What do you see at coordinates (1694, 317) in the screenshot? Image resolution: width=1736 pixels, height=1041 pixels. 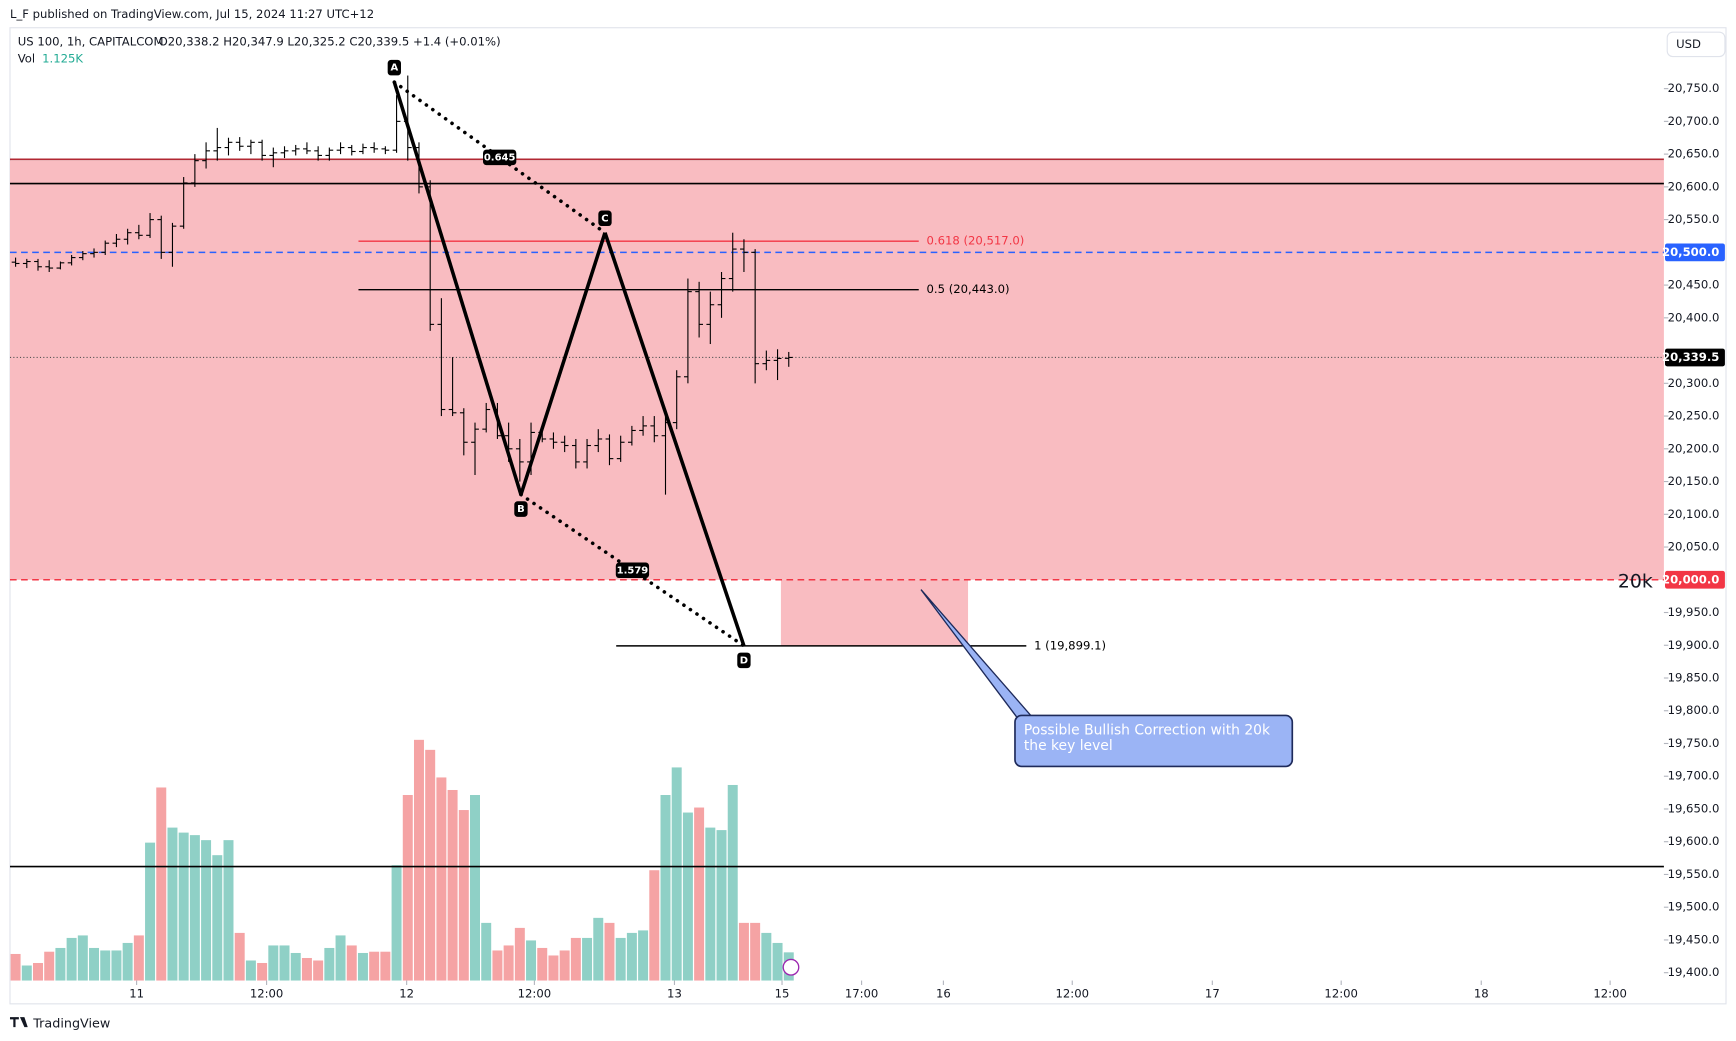 I see `y-tick-label: 20,400.0` at bounding box center [1694, 317].